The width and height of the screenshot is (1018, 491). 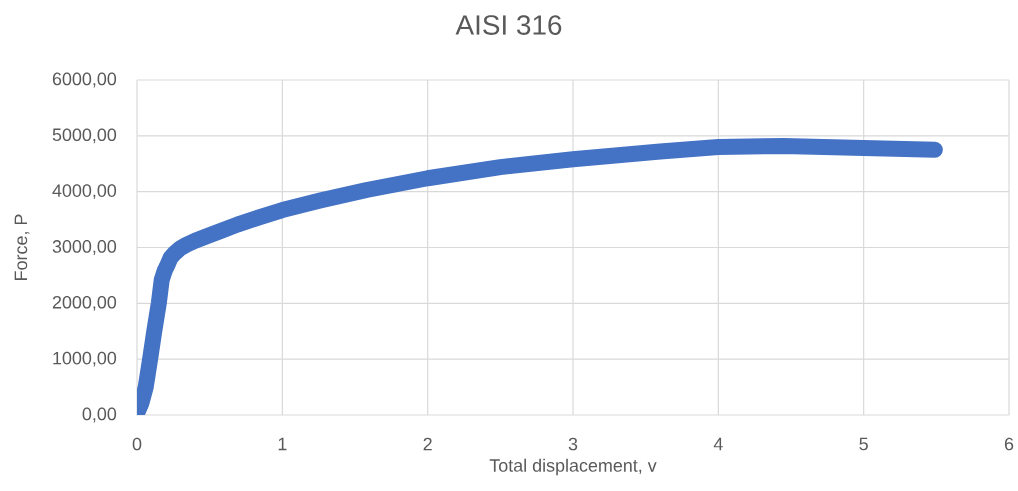 What do you see at coordinates (84, 192) in the screenshot?
I see `y-tick-label: 4000,00` at bounding box center [84, 192].